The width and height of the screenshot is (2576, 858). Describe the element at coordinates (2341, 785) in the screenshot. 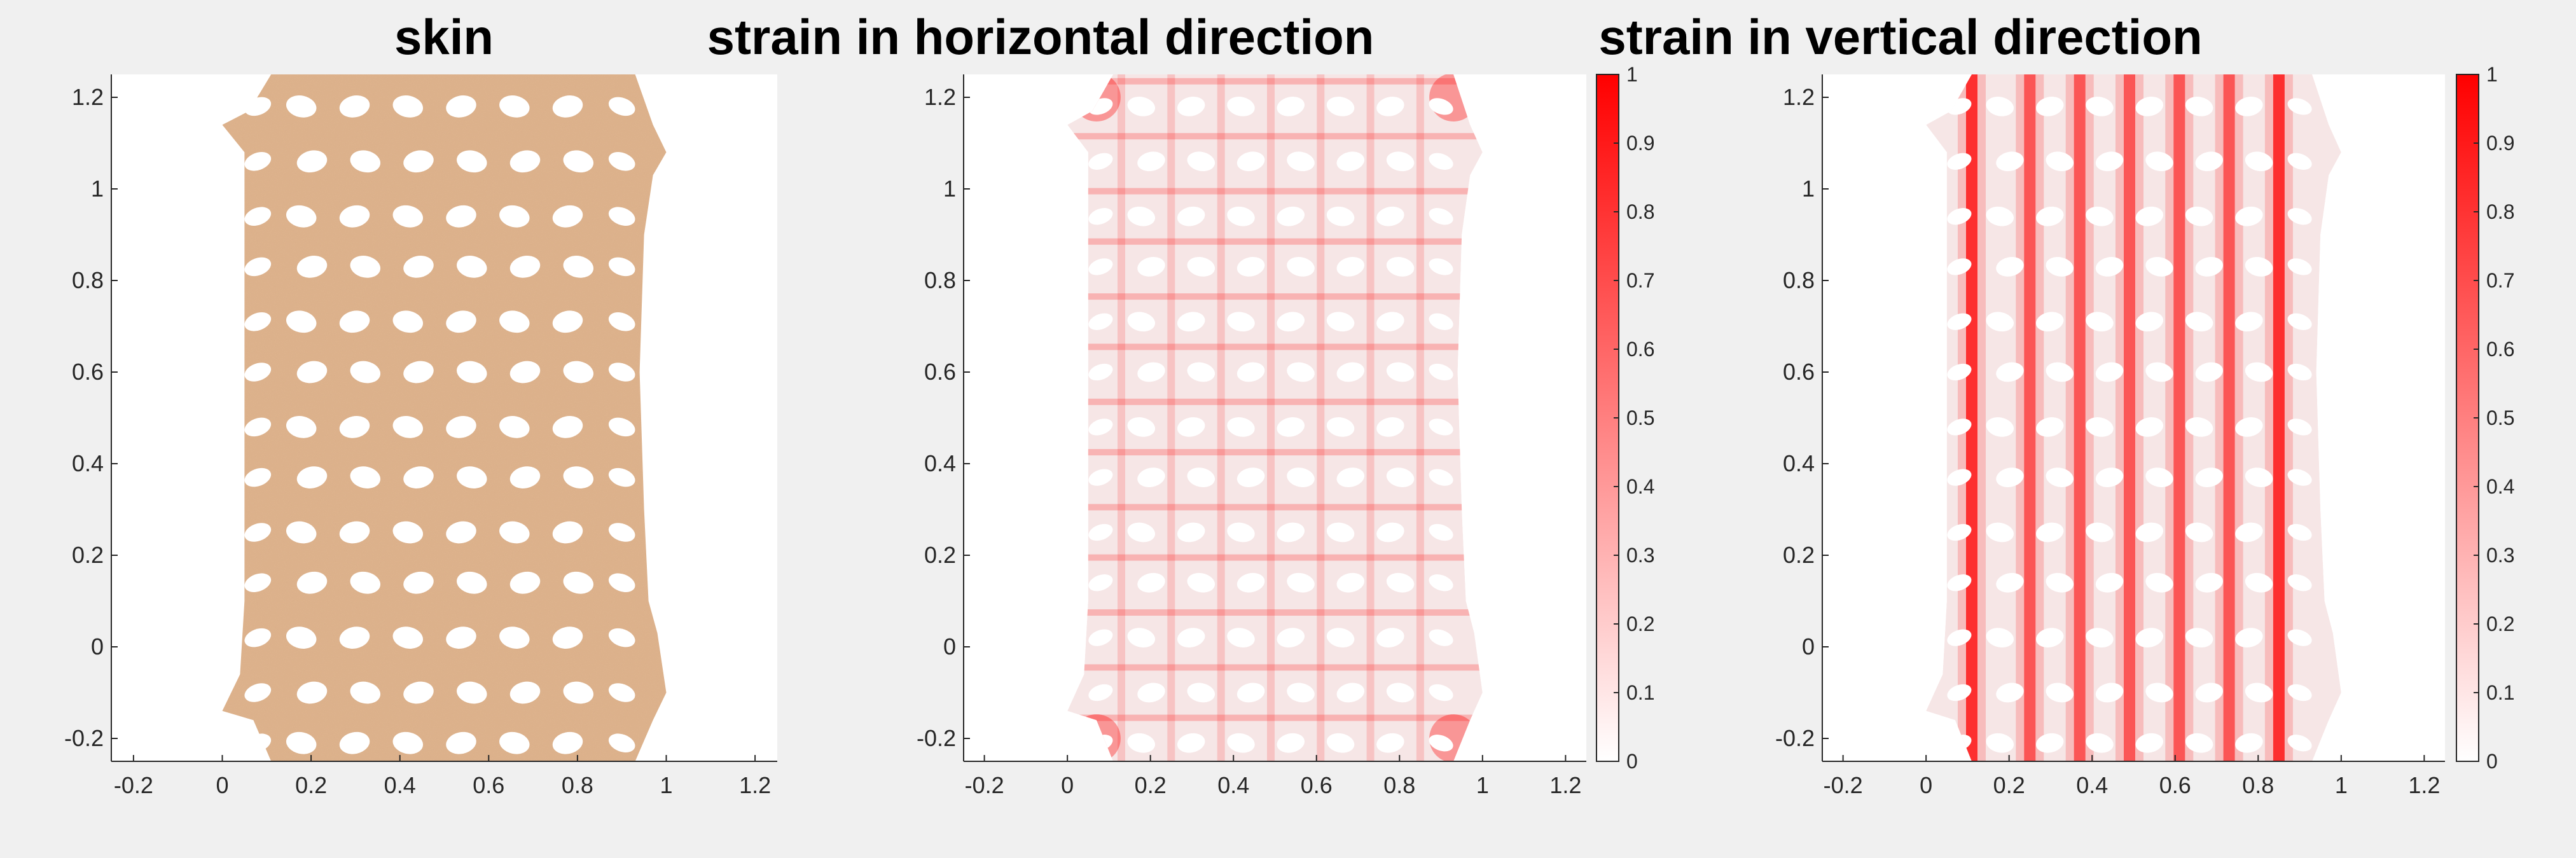

I see `x-tick-label: 1` at that location.